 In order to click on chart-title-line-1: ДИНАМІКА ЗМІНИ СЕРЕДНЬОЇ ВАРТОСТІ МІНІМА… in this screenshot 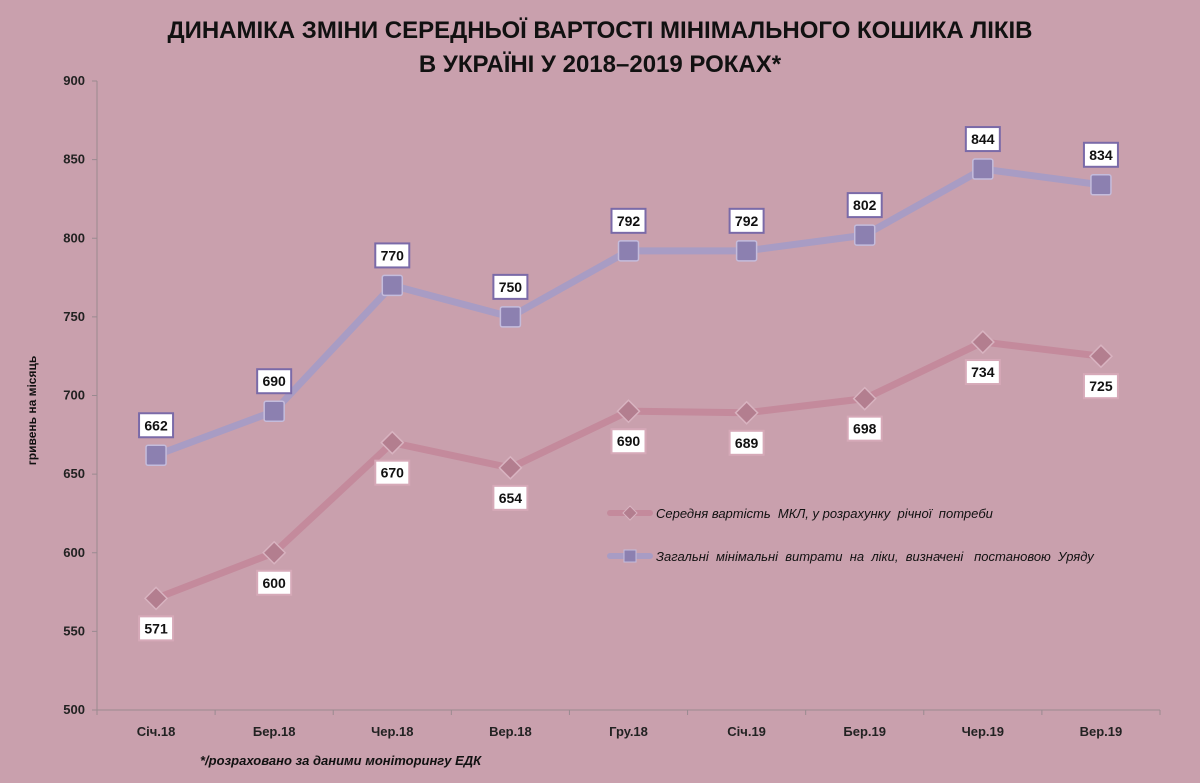, I will do `click(599, 30)`.